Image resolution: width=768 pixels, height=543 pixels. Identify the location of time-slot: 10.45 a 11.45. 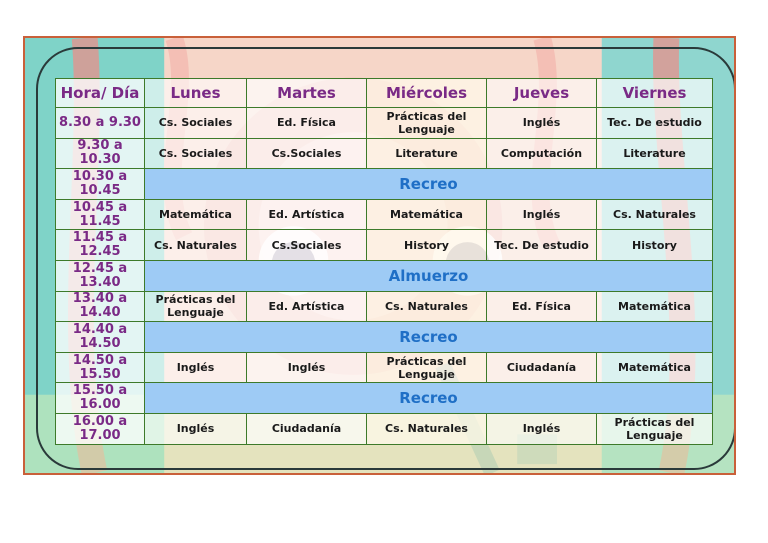
(100, 214).